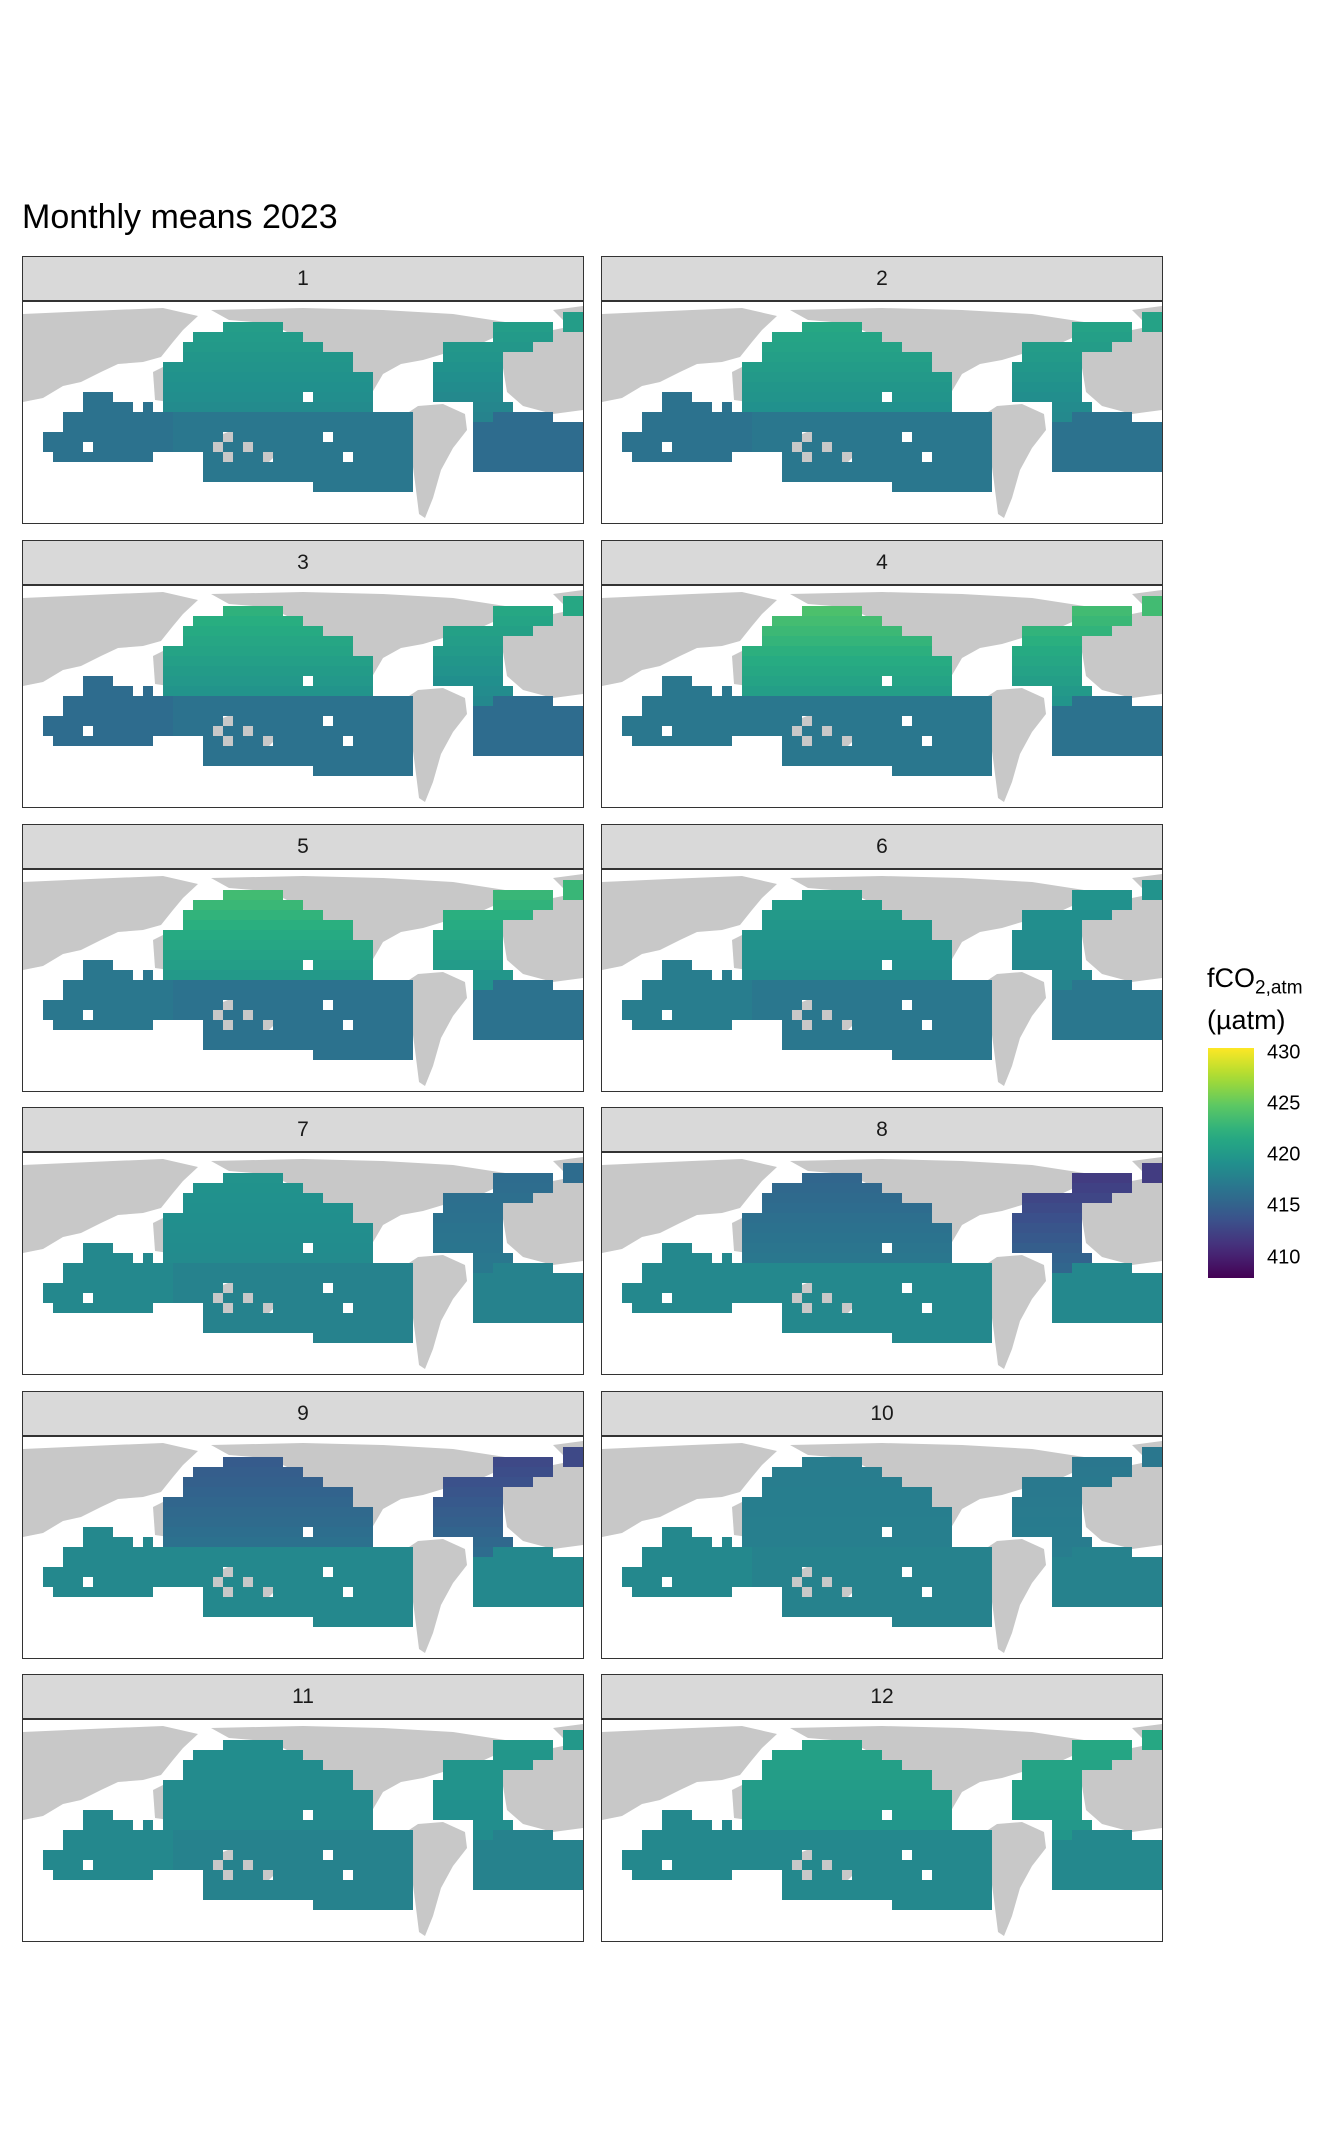 Image resolution: width=1344 pixels, height=2150 pixels. I want to click on data-cells, so click(313, 686).